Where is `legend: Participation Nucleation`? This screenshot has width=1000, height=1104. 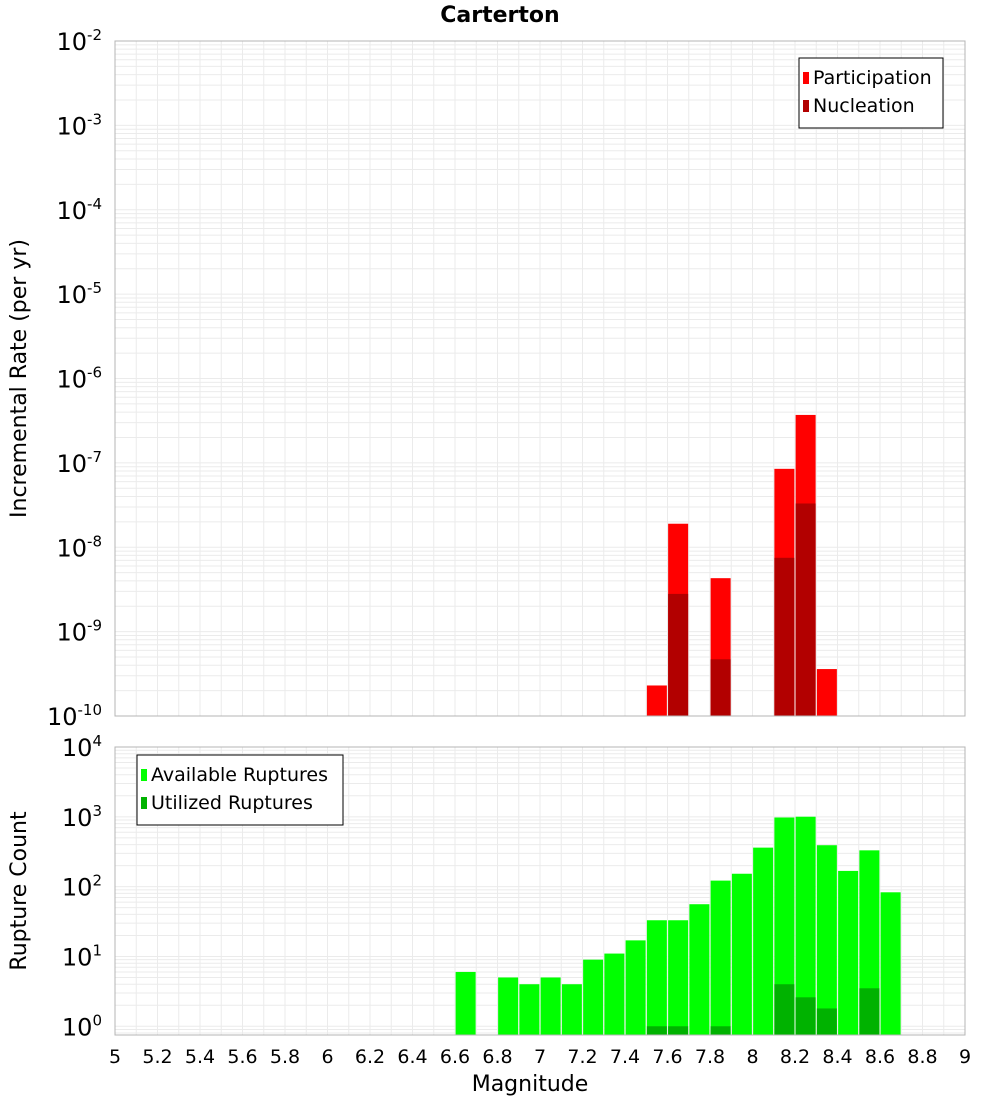
legend: Participation Nucleation is located at coordinates (871, 93).